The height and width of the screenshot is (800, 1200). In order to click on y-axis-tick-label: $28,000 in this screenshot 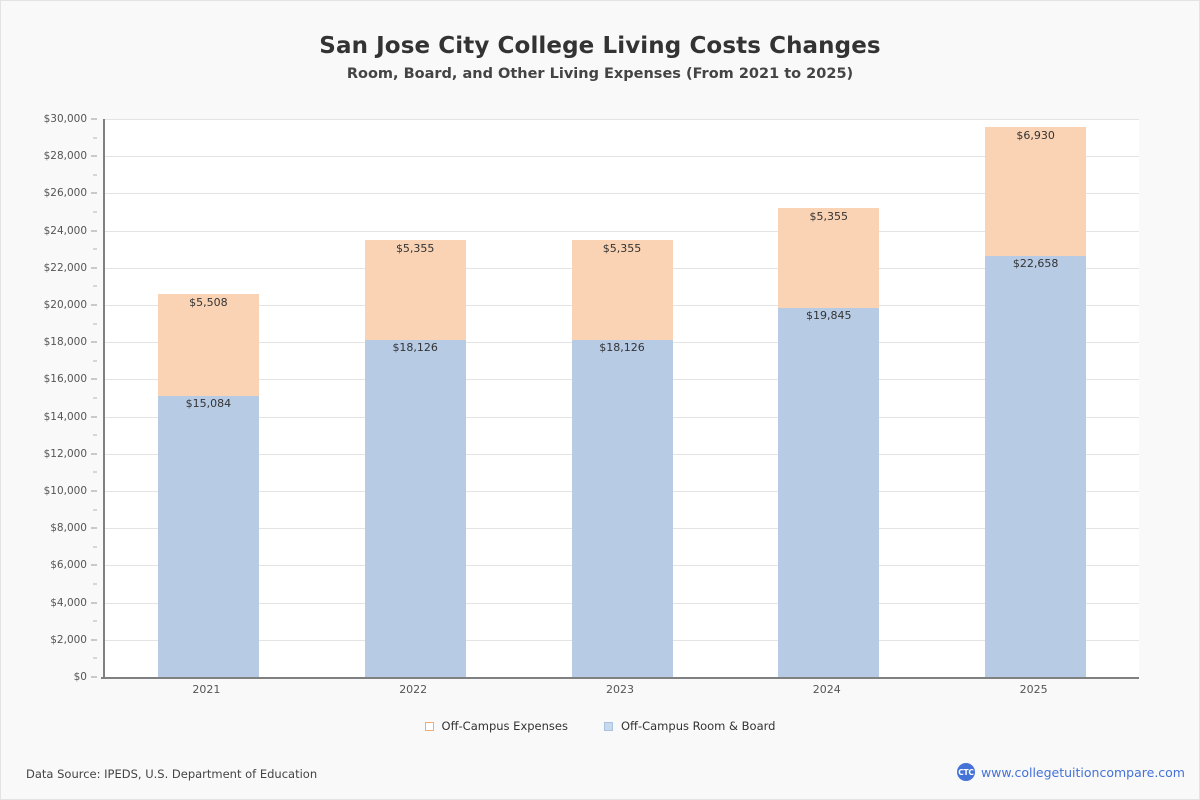, I will do `click(65, 156)`.